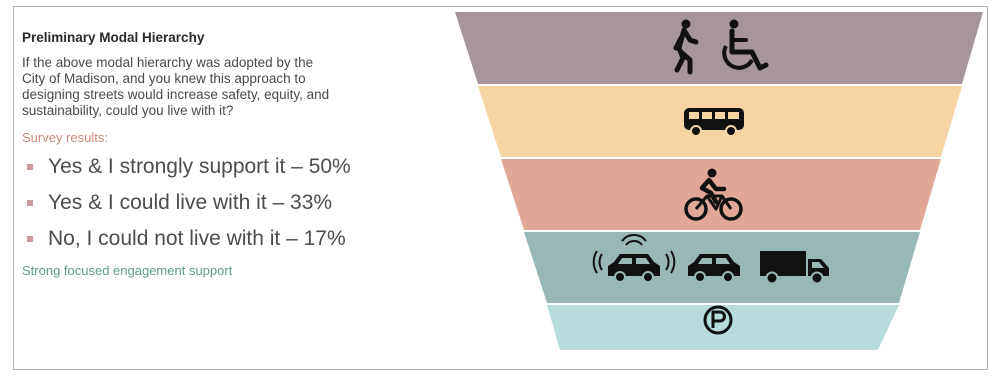 This screenshot has height=378, width=996. What do you see at coordinates (190, 202) in the screenshot?
I see `result-text: Yes & I could live with it – 33%` at bounding box center [190, 202].